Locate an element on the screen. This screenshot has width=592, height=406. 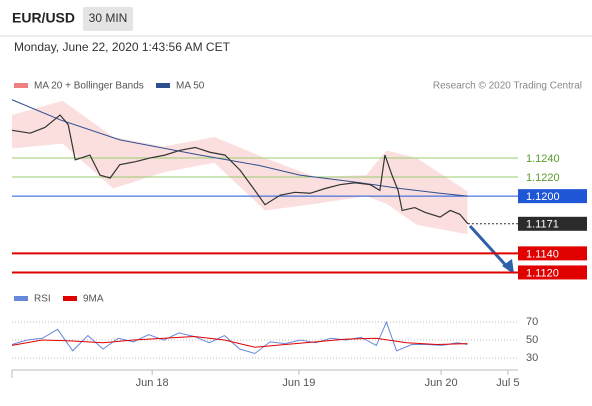
x-tick-label: Jul 5 is located at coordinates (507, 383).